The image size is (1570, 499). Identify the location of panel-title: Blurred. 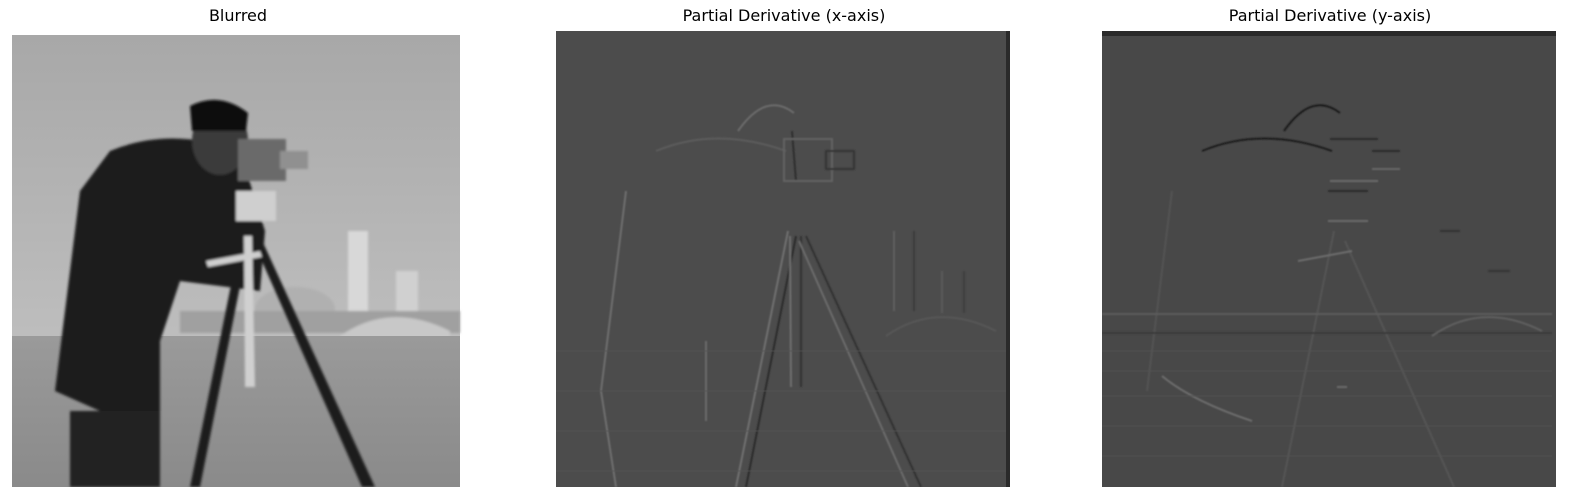
(238, 15).